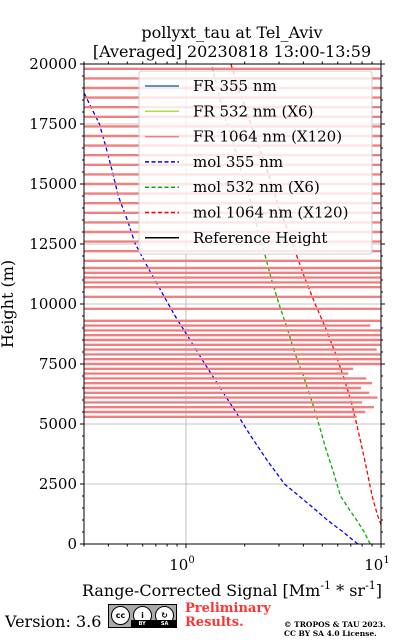  What do you see at coordinates (267, 137) in the screenshot?
I see `legend-label: FR 1064 nm (X120)` at bounding box center [267, 137].